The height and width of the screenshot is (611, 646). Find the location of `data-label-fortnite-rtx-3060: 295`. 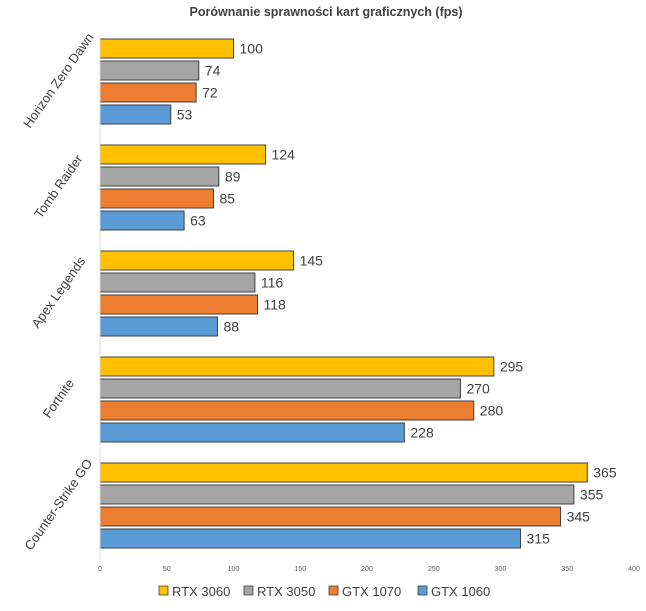

data-label-fortnite-rtx-3060: 295 is located at coordinates (512, 367).